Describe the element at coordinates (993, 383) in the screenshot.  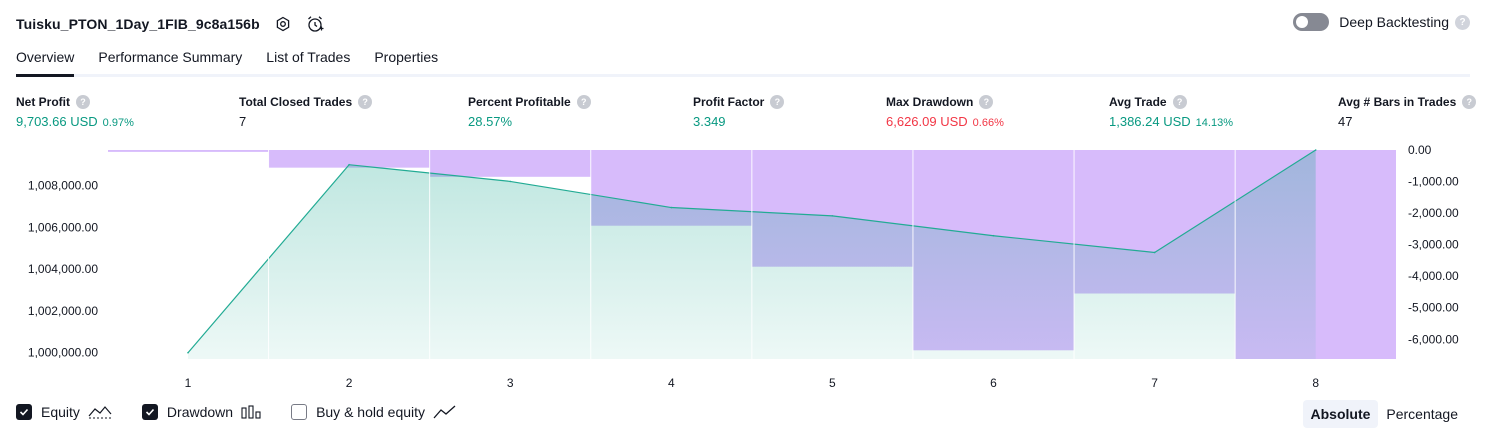
I see `x-axis-tick-label: 6` at that location.